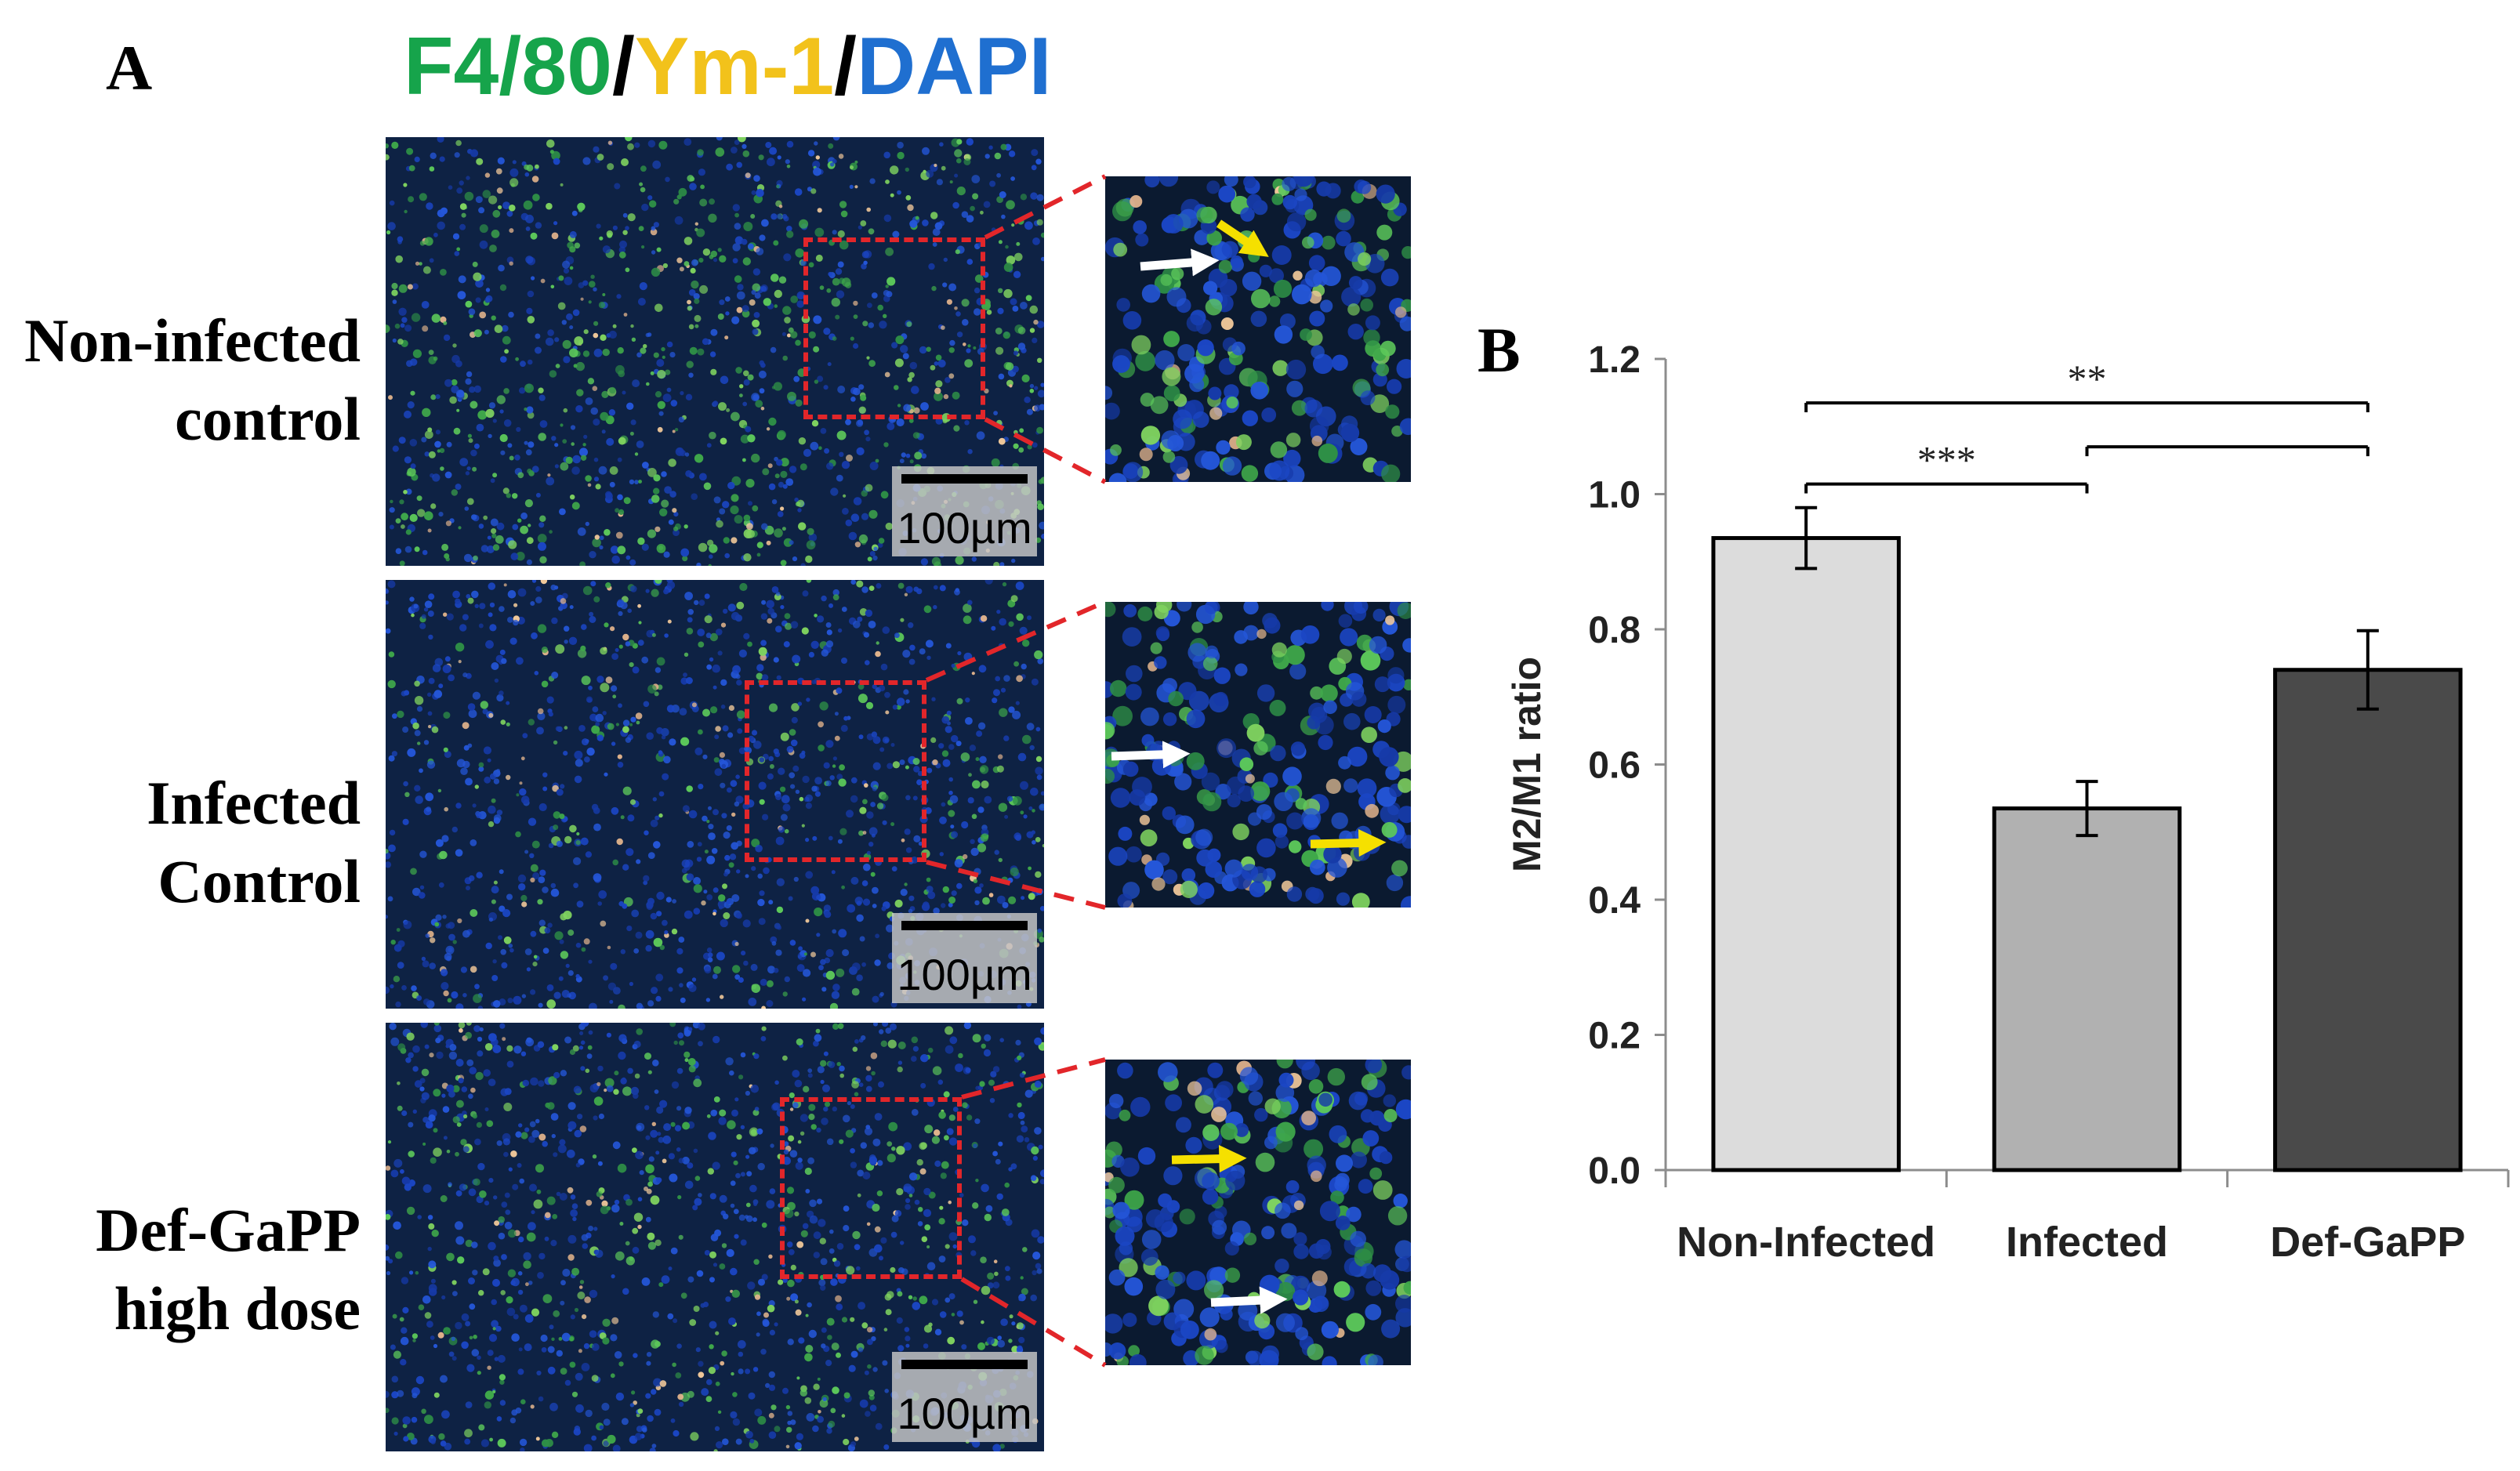 The image size is (2520, 1471). What do you see at coordinates (728, 67) in the screenshot?
I see `channel-title: F4/80/Ym-1/DAPI` at bounding box center [728, 67].